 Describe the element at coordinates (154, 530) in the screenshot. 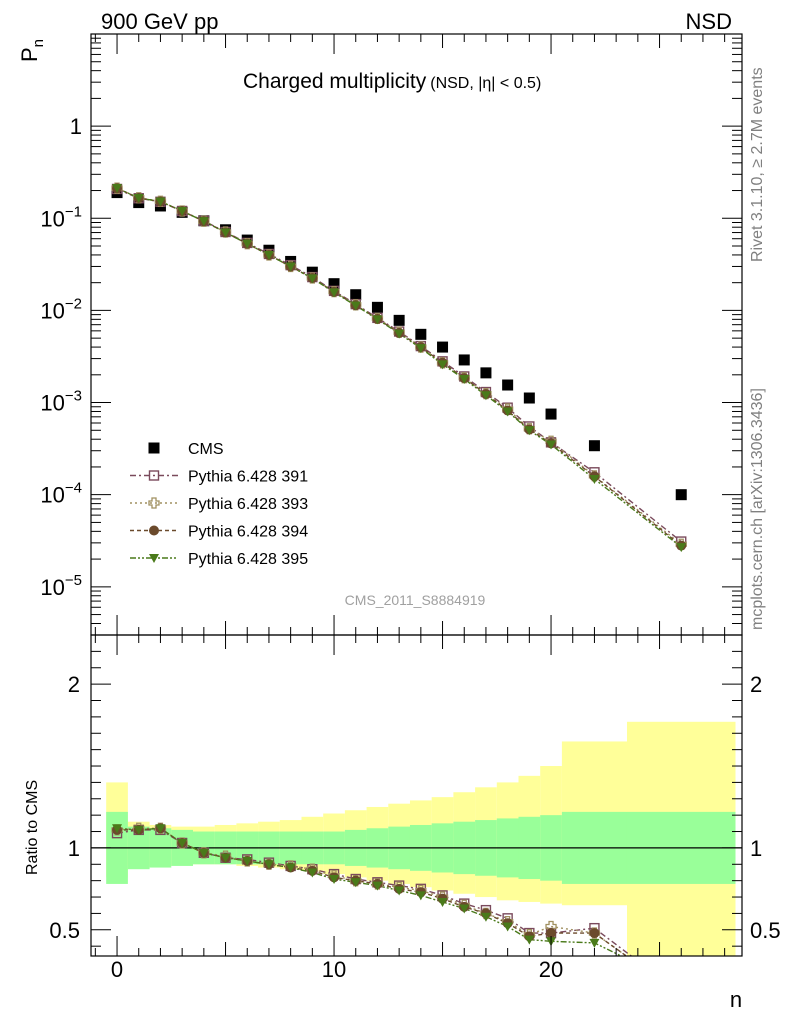

I see `legend-marker-p394` at that location.